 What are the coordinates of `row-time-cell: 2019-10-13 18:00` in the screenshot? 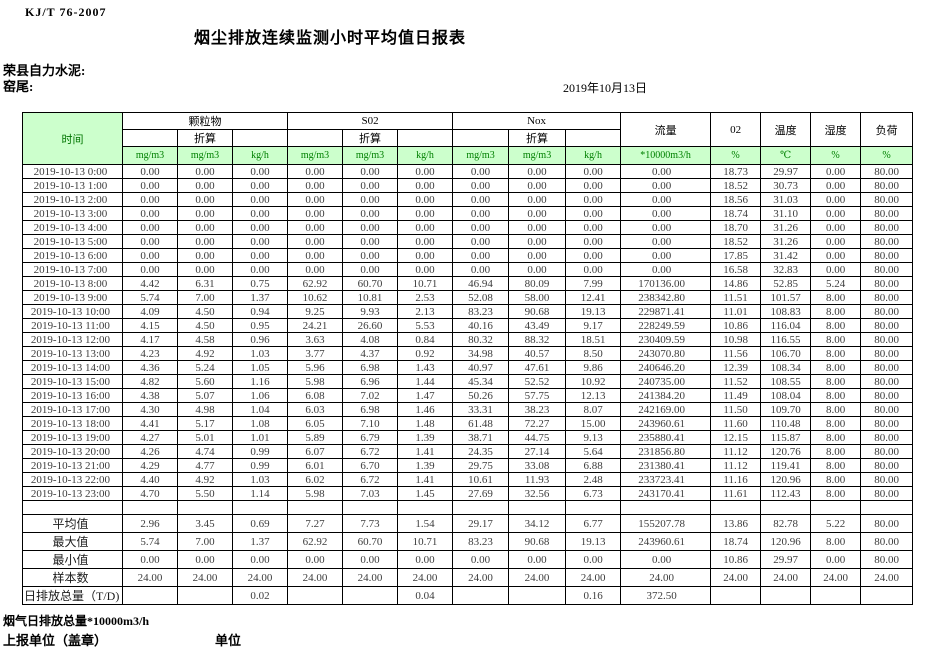 It's located at (72, 423).